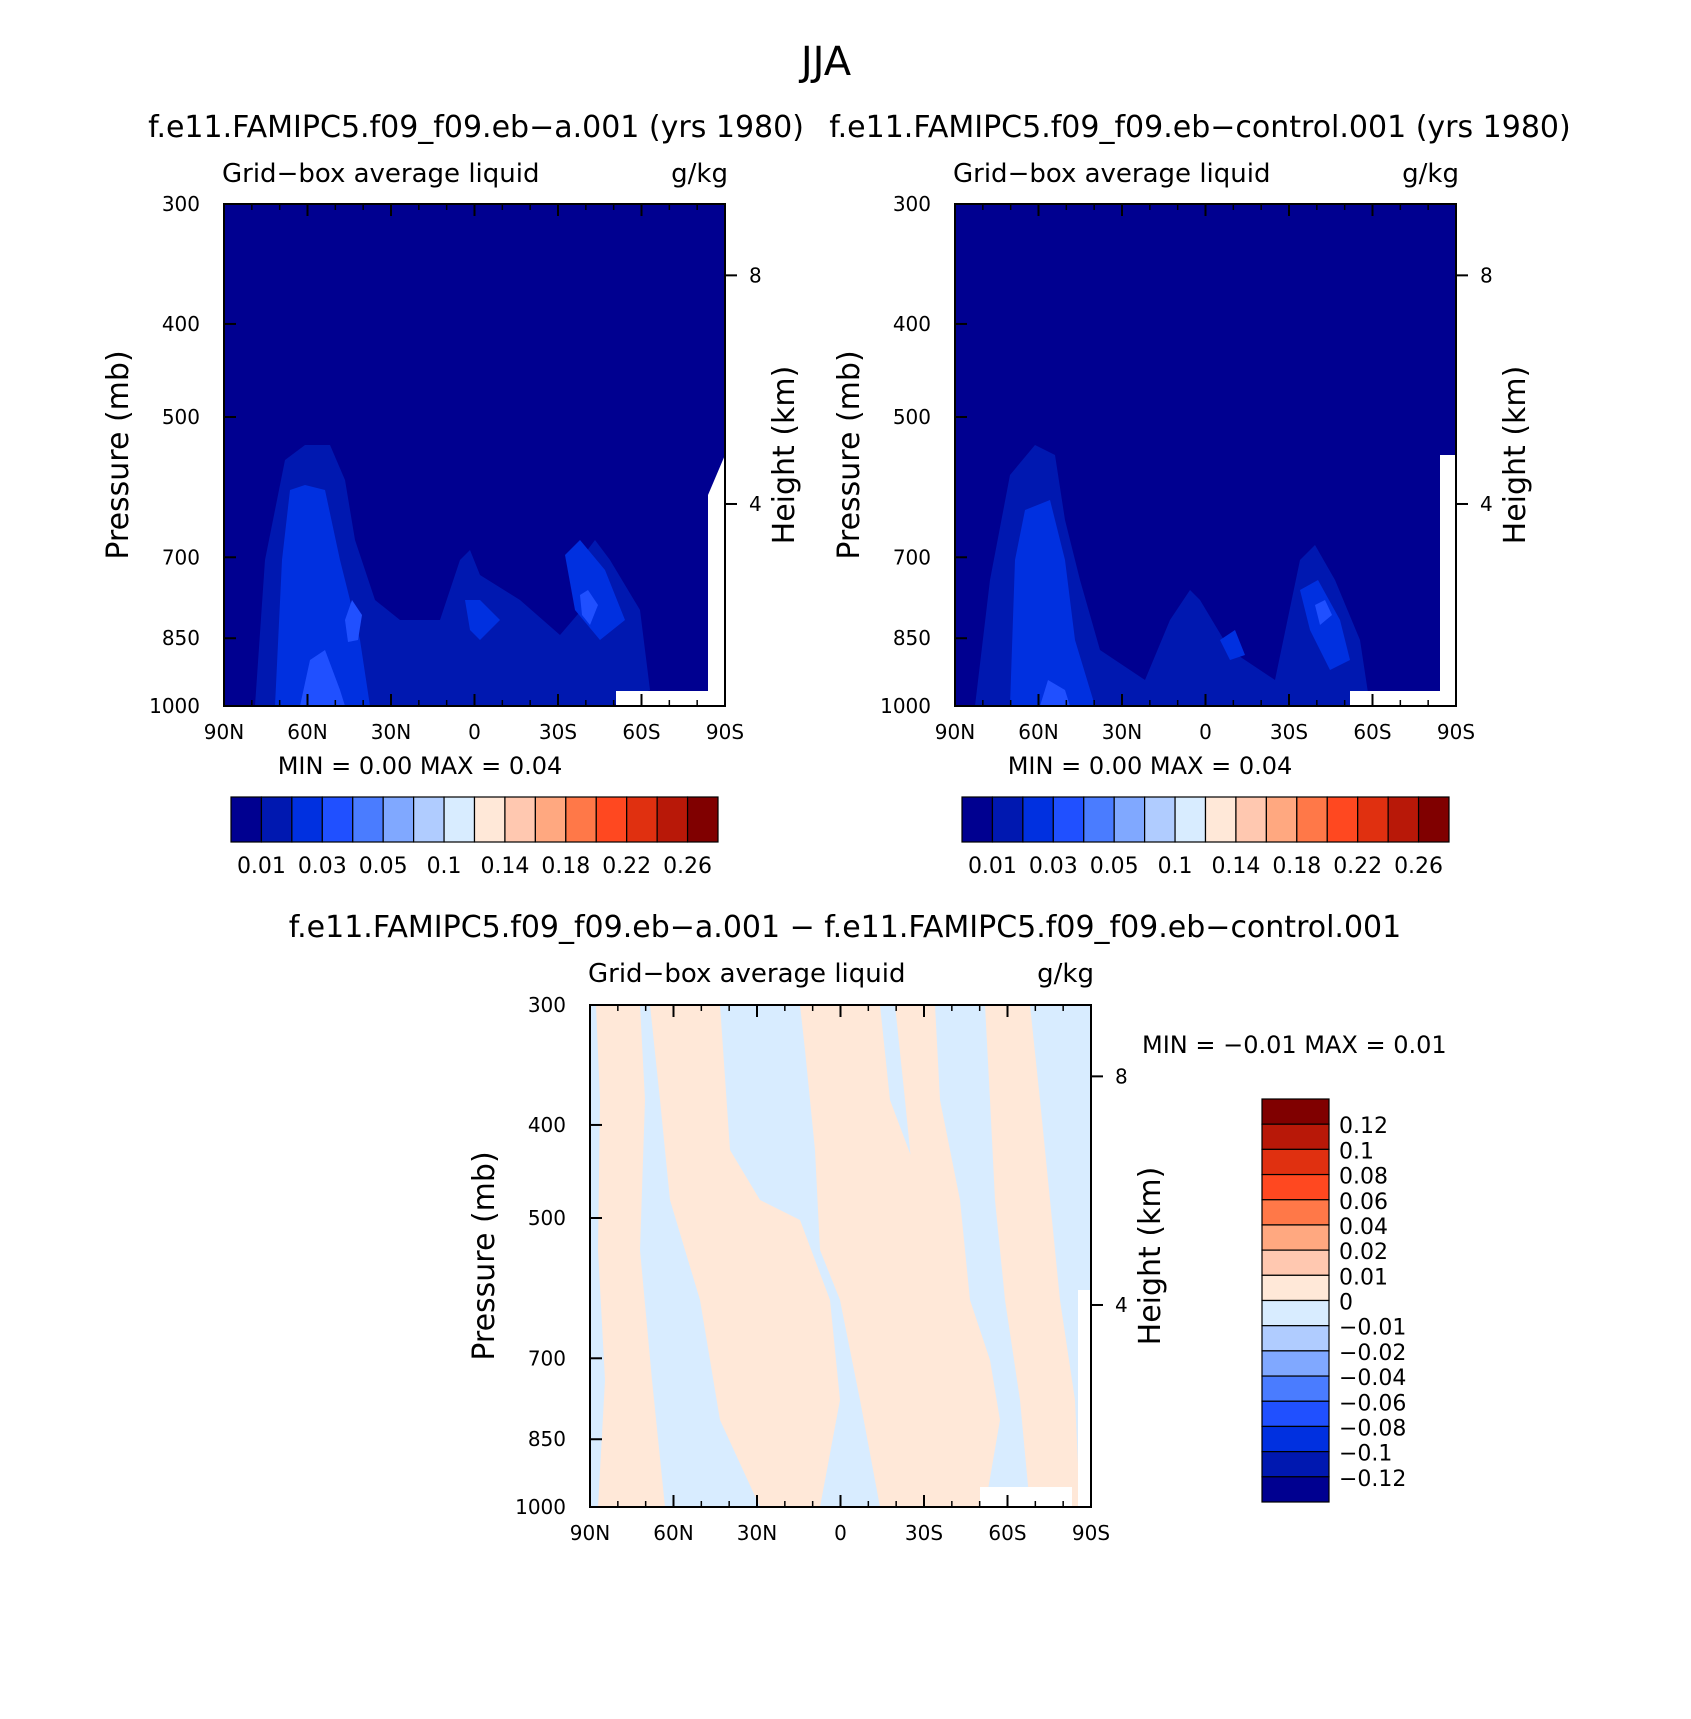 The width and height of the screenshot is (1691, 1719). I want to click on panel-2-subtitle-right: g/kg, so click(1430, 174).